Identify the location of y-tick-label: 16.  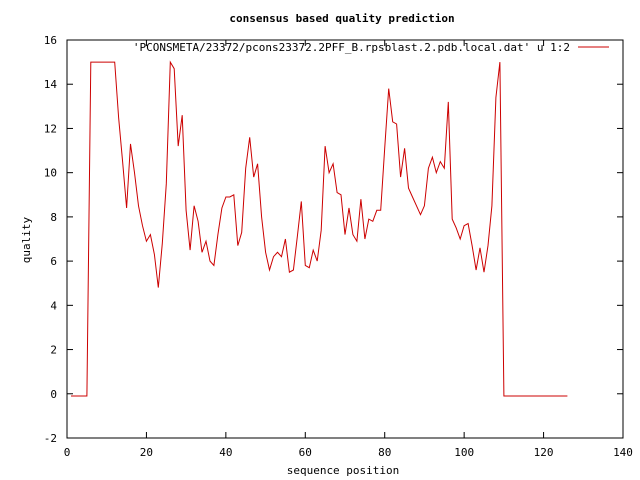
(50, 40).